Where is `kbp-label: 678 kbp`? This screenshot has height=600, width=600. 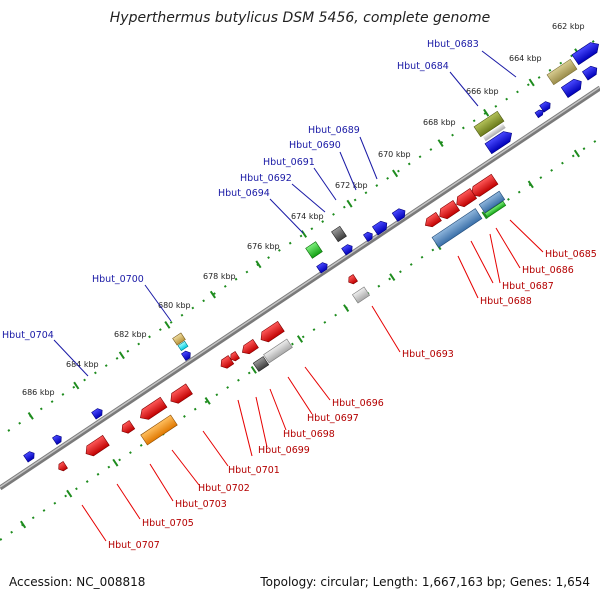 kbp-label: 678 kbp is located at coordinates (219, 276).